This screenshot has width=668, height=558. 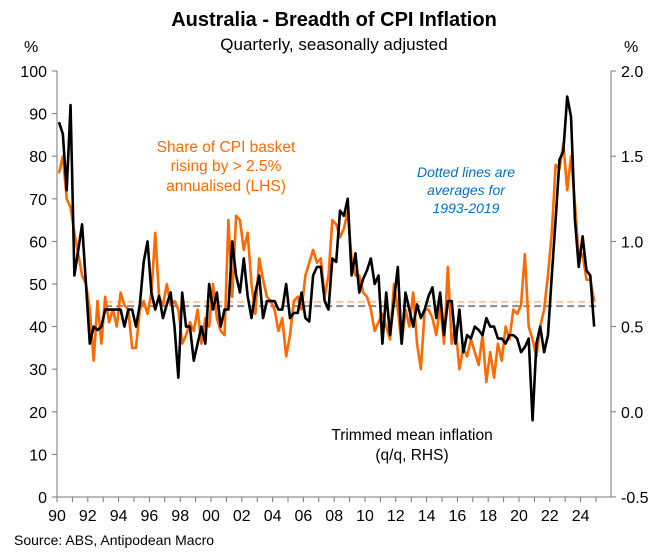 I want to click on averages-note: Dotted lines are averages for 1993-2019, so click(x=466, y=190).